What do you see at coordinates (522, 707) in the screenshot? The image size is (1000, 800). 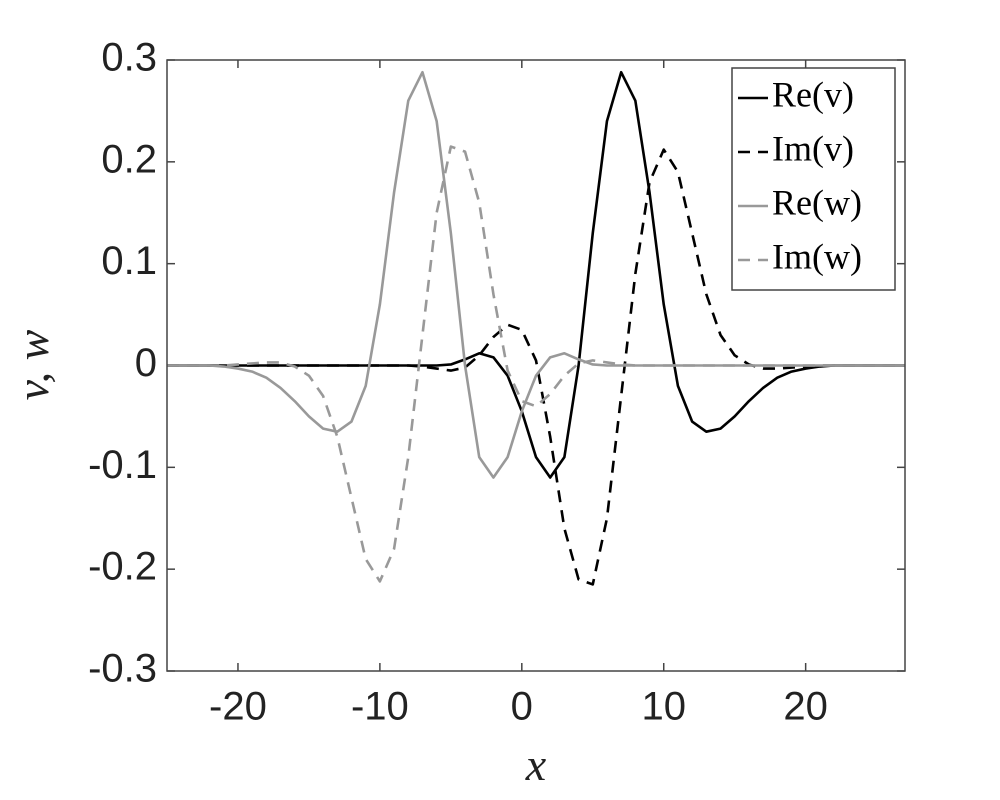 I see `x-tick-label: 0` at bounding box center [522, 707].